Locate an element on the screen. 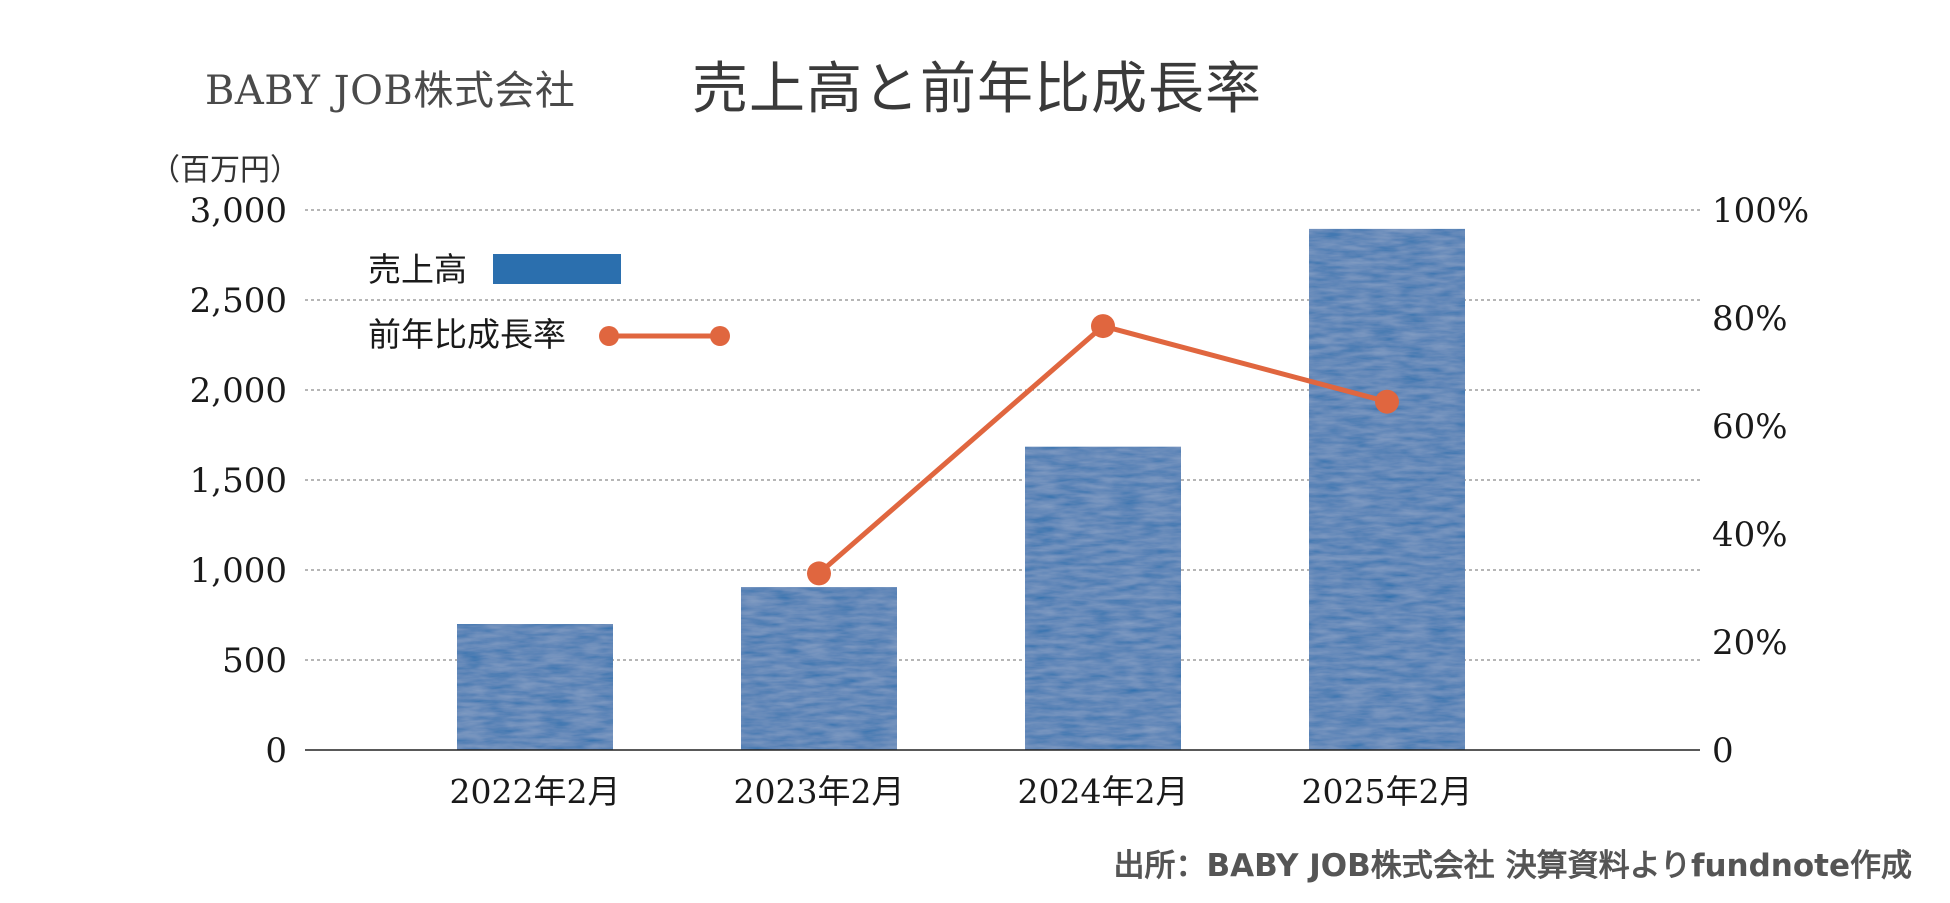  legend-swatch-bar is located at coordinates (557, 269).